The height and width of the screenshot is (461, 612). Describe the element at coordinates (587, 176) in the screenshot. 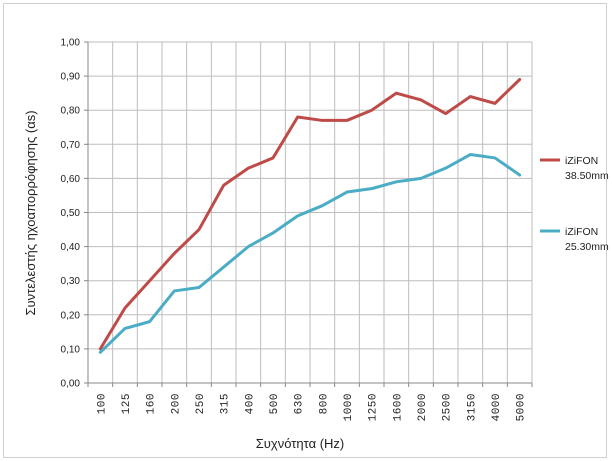

I see `legend-label-1: 38.50mm` at that location.